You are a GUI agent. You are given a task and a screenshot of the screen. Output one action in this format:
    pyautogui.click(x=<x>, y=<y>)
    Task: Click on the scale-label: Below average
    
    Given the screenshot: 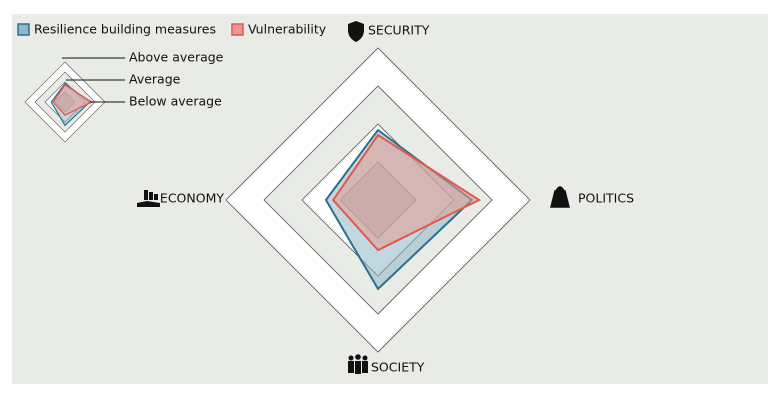 What is the action you would take?
    pyautogui.click(x=175, y=101)
    